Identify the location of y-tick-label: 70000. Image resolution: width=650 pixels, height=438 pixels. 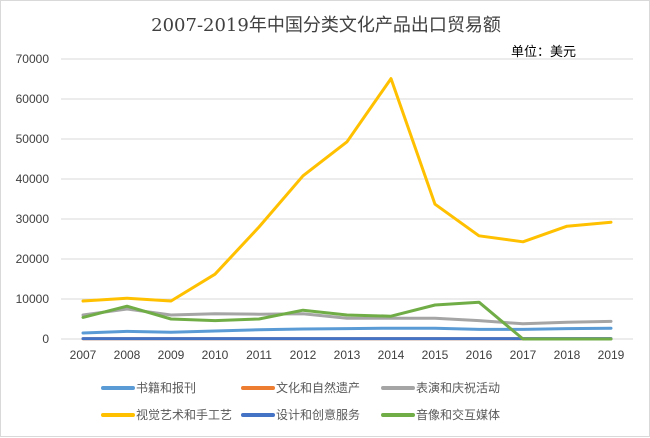
(33, 59).